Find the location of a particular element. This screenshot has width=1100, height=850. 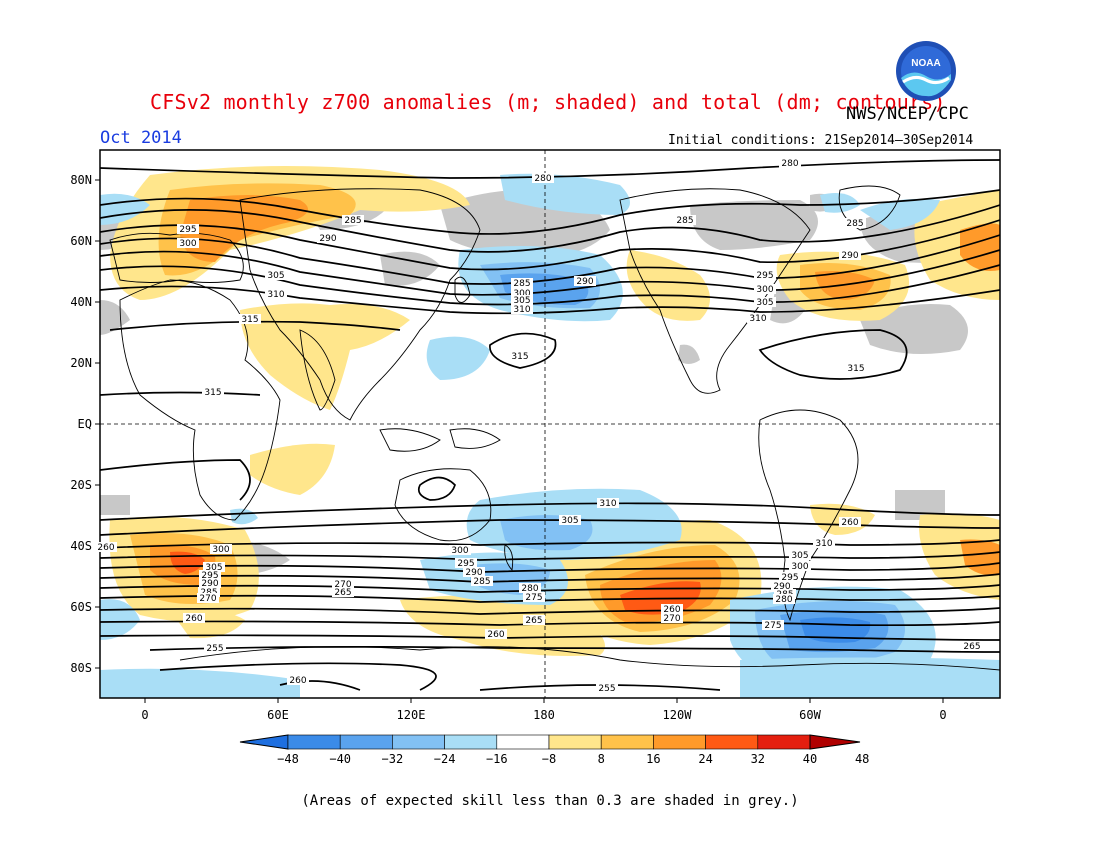

colorbar-label: 16 is located at coordinates (653, 759).